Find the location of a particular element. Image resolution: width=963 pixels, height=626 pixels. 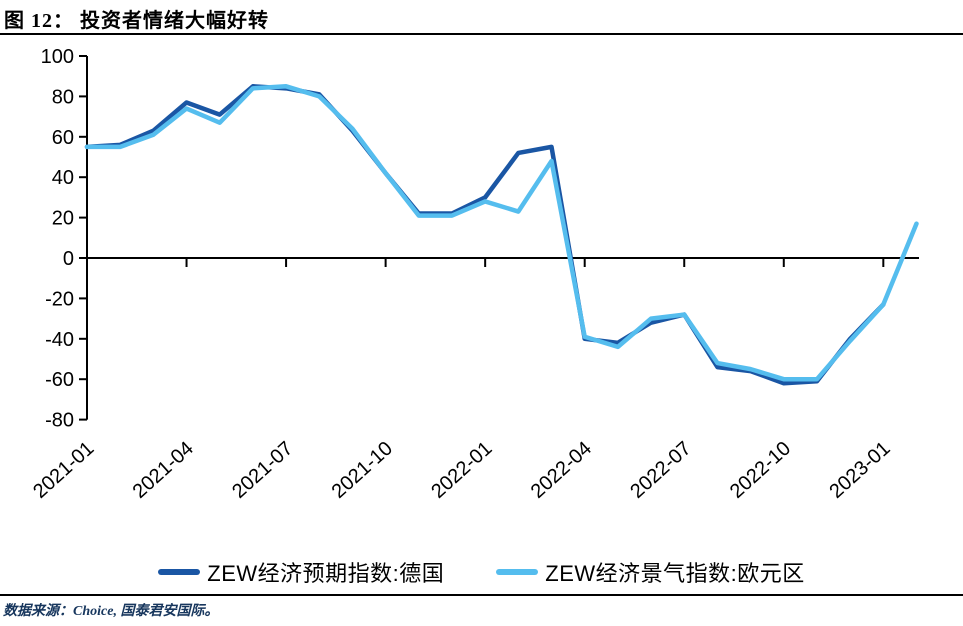

x-tick-label: 2021-01 is located at coordinates (63, 469).